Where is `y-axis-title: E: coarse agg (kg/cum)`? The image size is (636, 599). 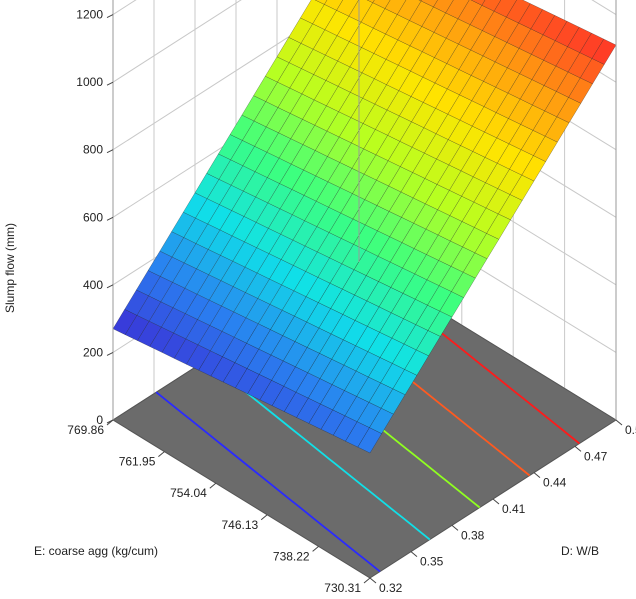
y-axis-title: E: coarse agg (kg/cum) is located at coordinates (96, 551).